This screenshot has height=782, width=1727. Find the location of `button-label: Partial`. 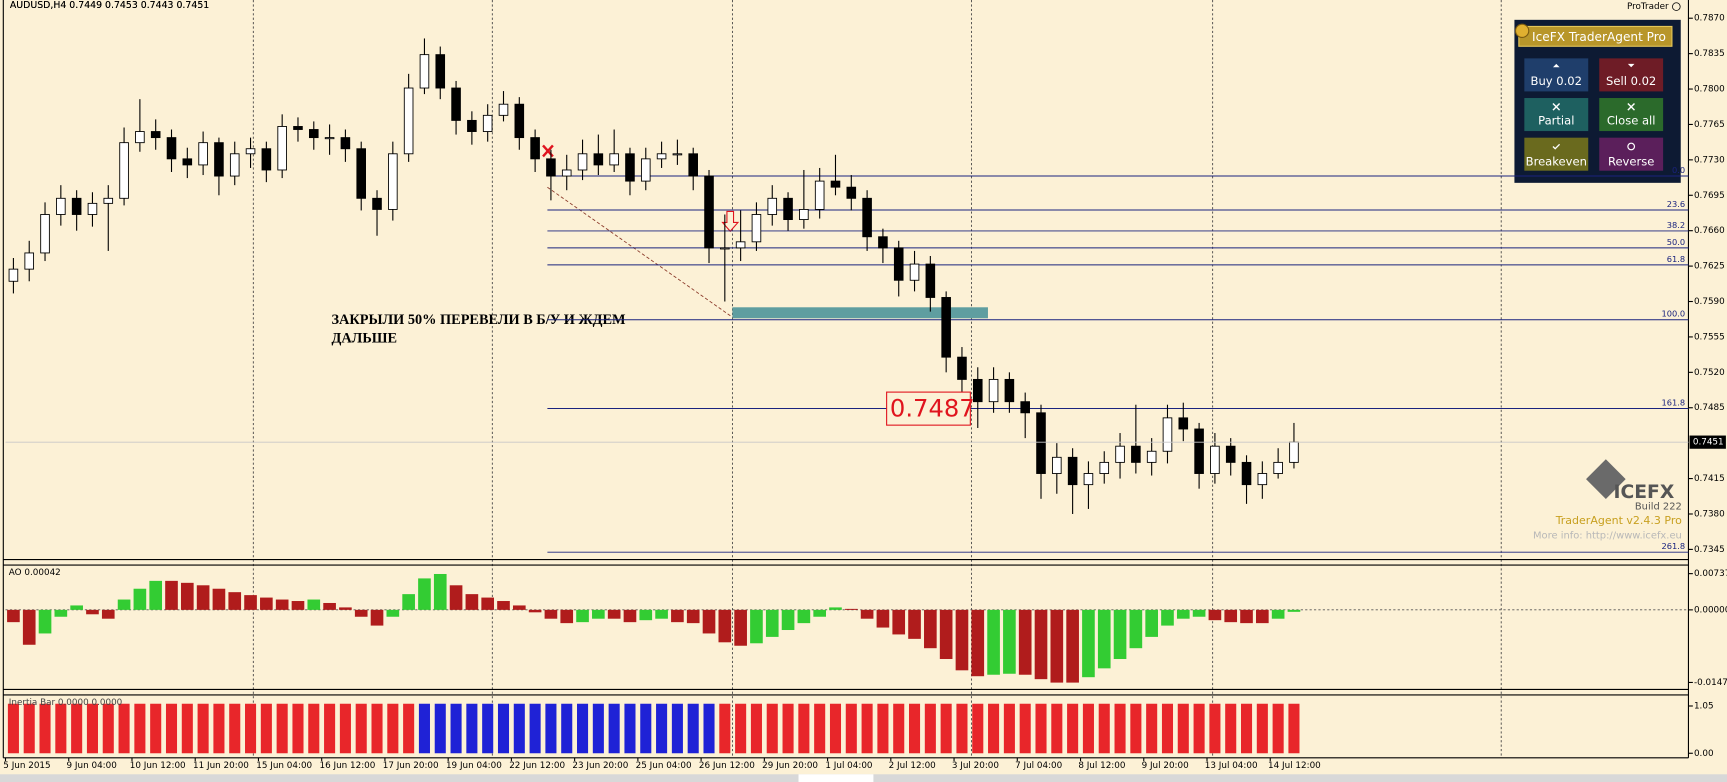

button-label: Partial is located at coordinates (1556, 121).